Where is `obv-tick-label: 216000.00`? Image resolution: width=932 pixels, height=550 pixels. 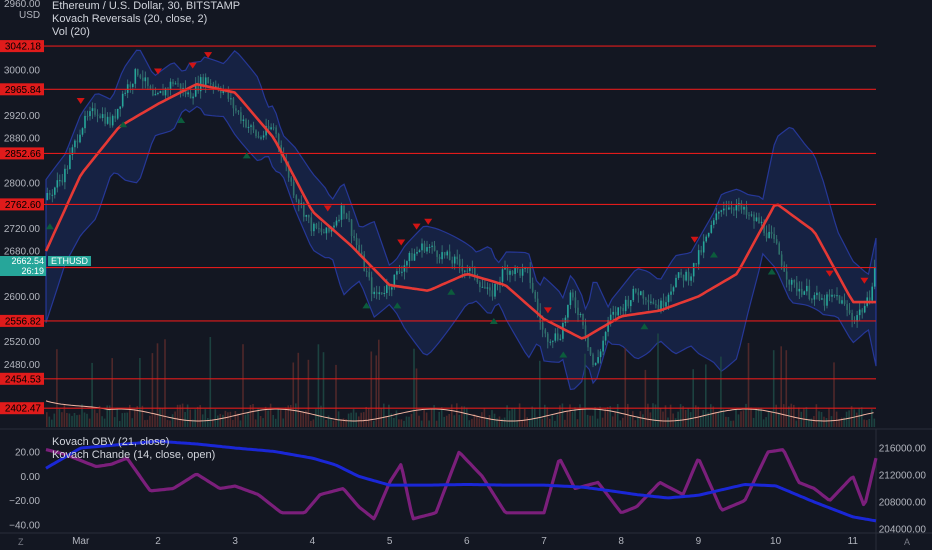
obv-tick-label: 216000.00 is located at coordinates (903, 449).